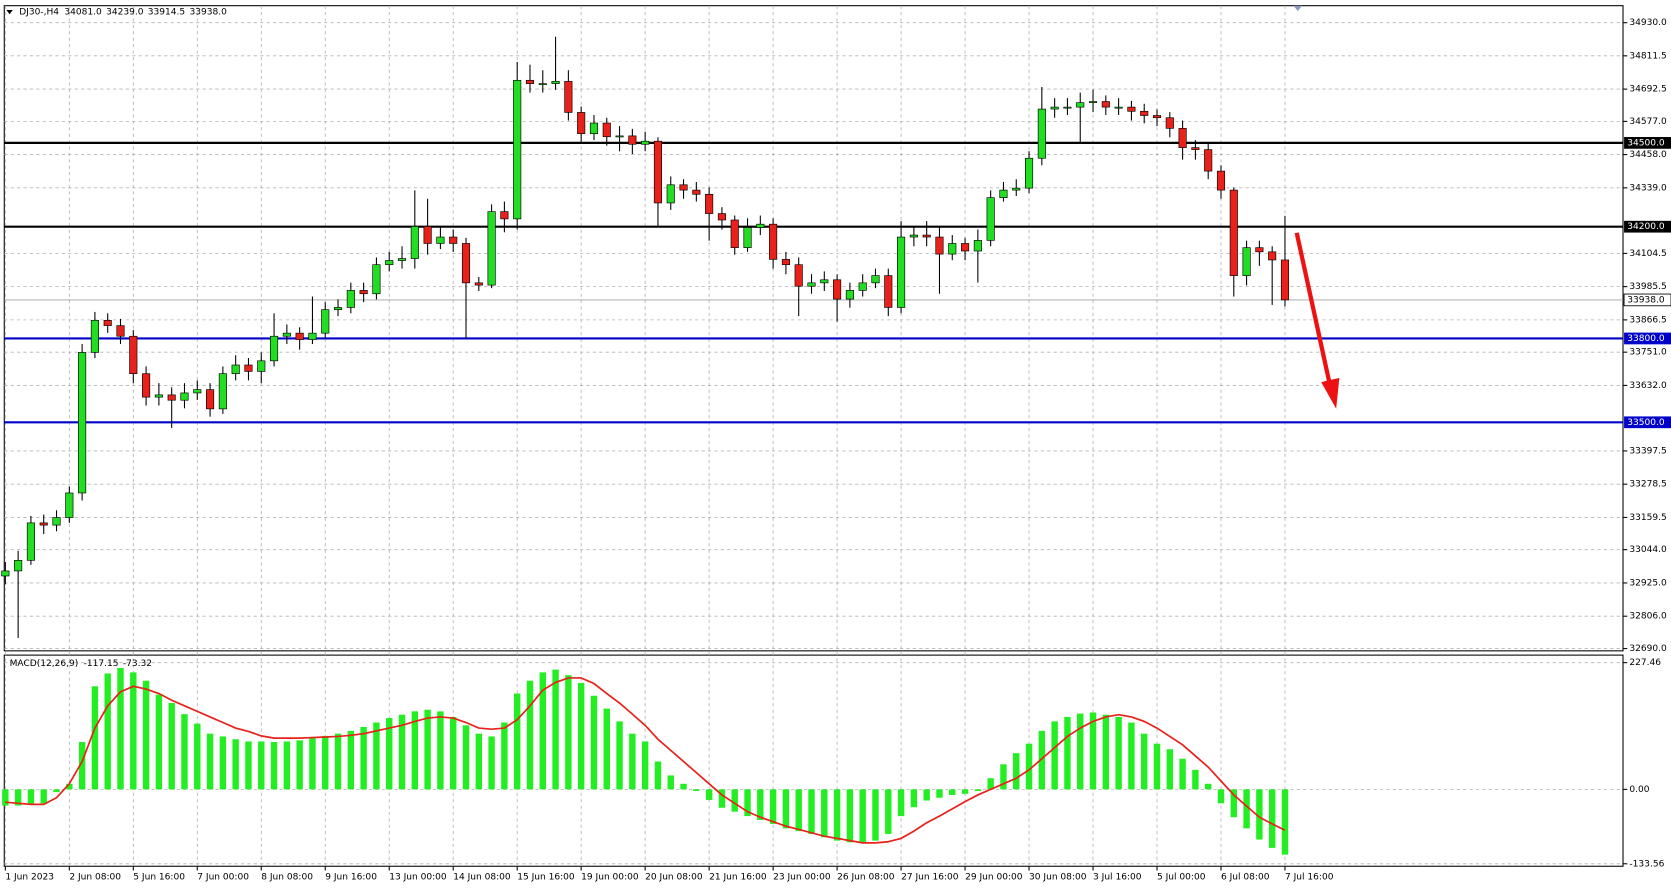 This screenshot has height=889, width=1671. Describe the element at coordinates (1647, 254) in the screenshot. I see `y-tick-label: 34104.5` at that location.